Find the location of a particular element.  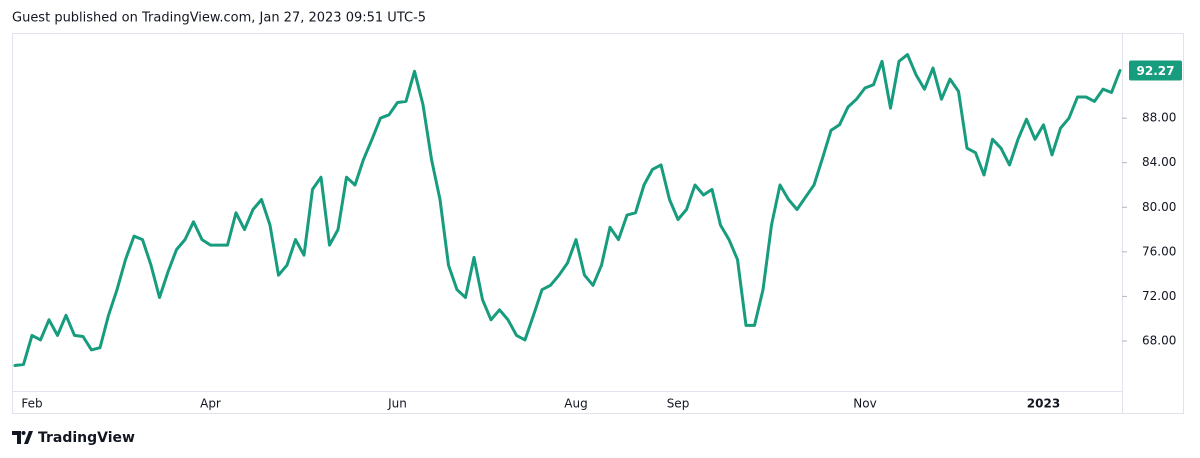

last-price-box is located at coordinates (1155, 70).